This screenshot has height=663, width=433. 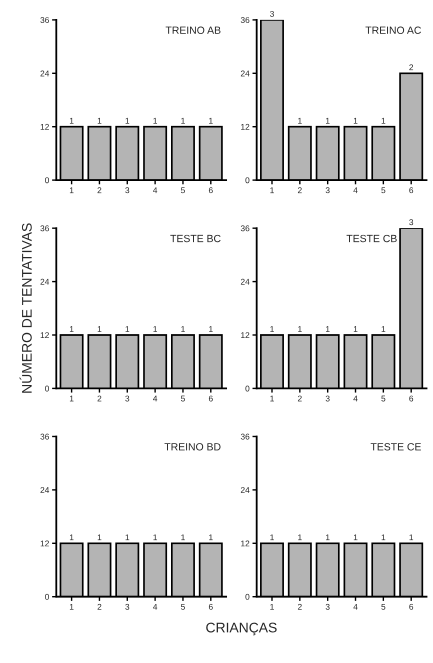 What do you see at coordinates (371, 238) in the screenshot?
I see `chart-title: TESTE CB` at bounding box center [371, 238].